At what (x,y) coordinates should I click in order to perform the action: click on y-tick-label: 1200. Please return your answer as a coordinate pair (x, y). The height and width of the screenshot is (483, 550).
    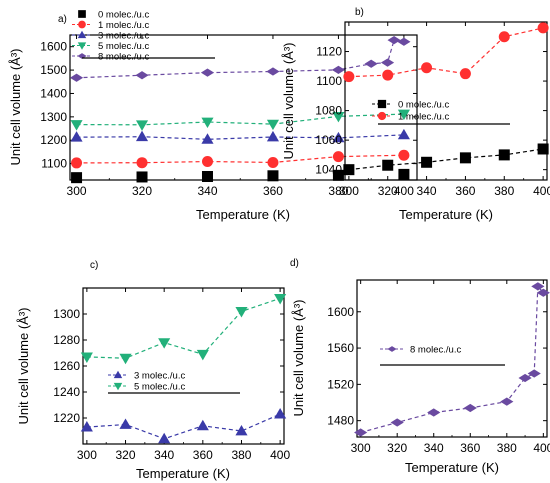
    Looking at the image, I should click on (53, 140).